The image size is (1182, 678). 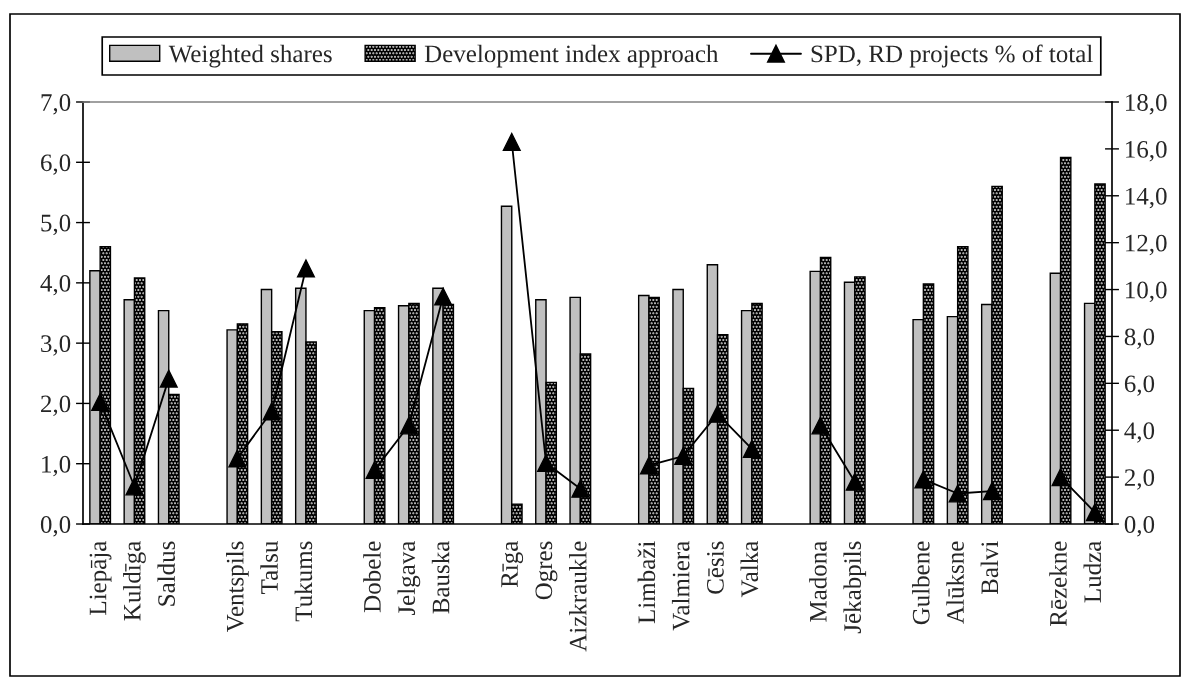 What do you see at coordinates (646, 582) in the screenshot?
I see `x-tick-label: Limbaži` at bounding box center [646, 582].